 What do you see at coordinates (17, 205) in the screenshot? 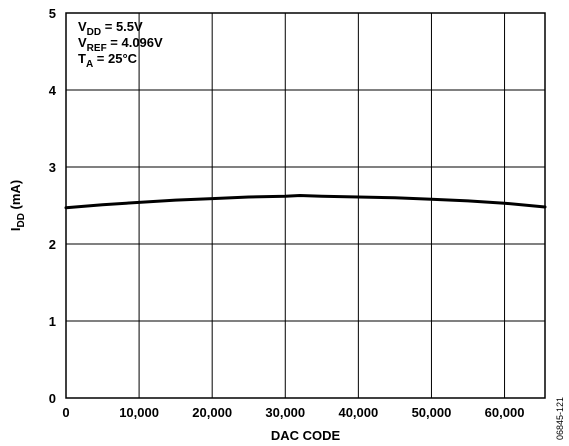
I see `y-axis-title: IDD (mA)` at bounding box center [17, 205].